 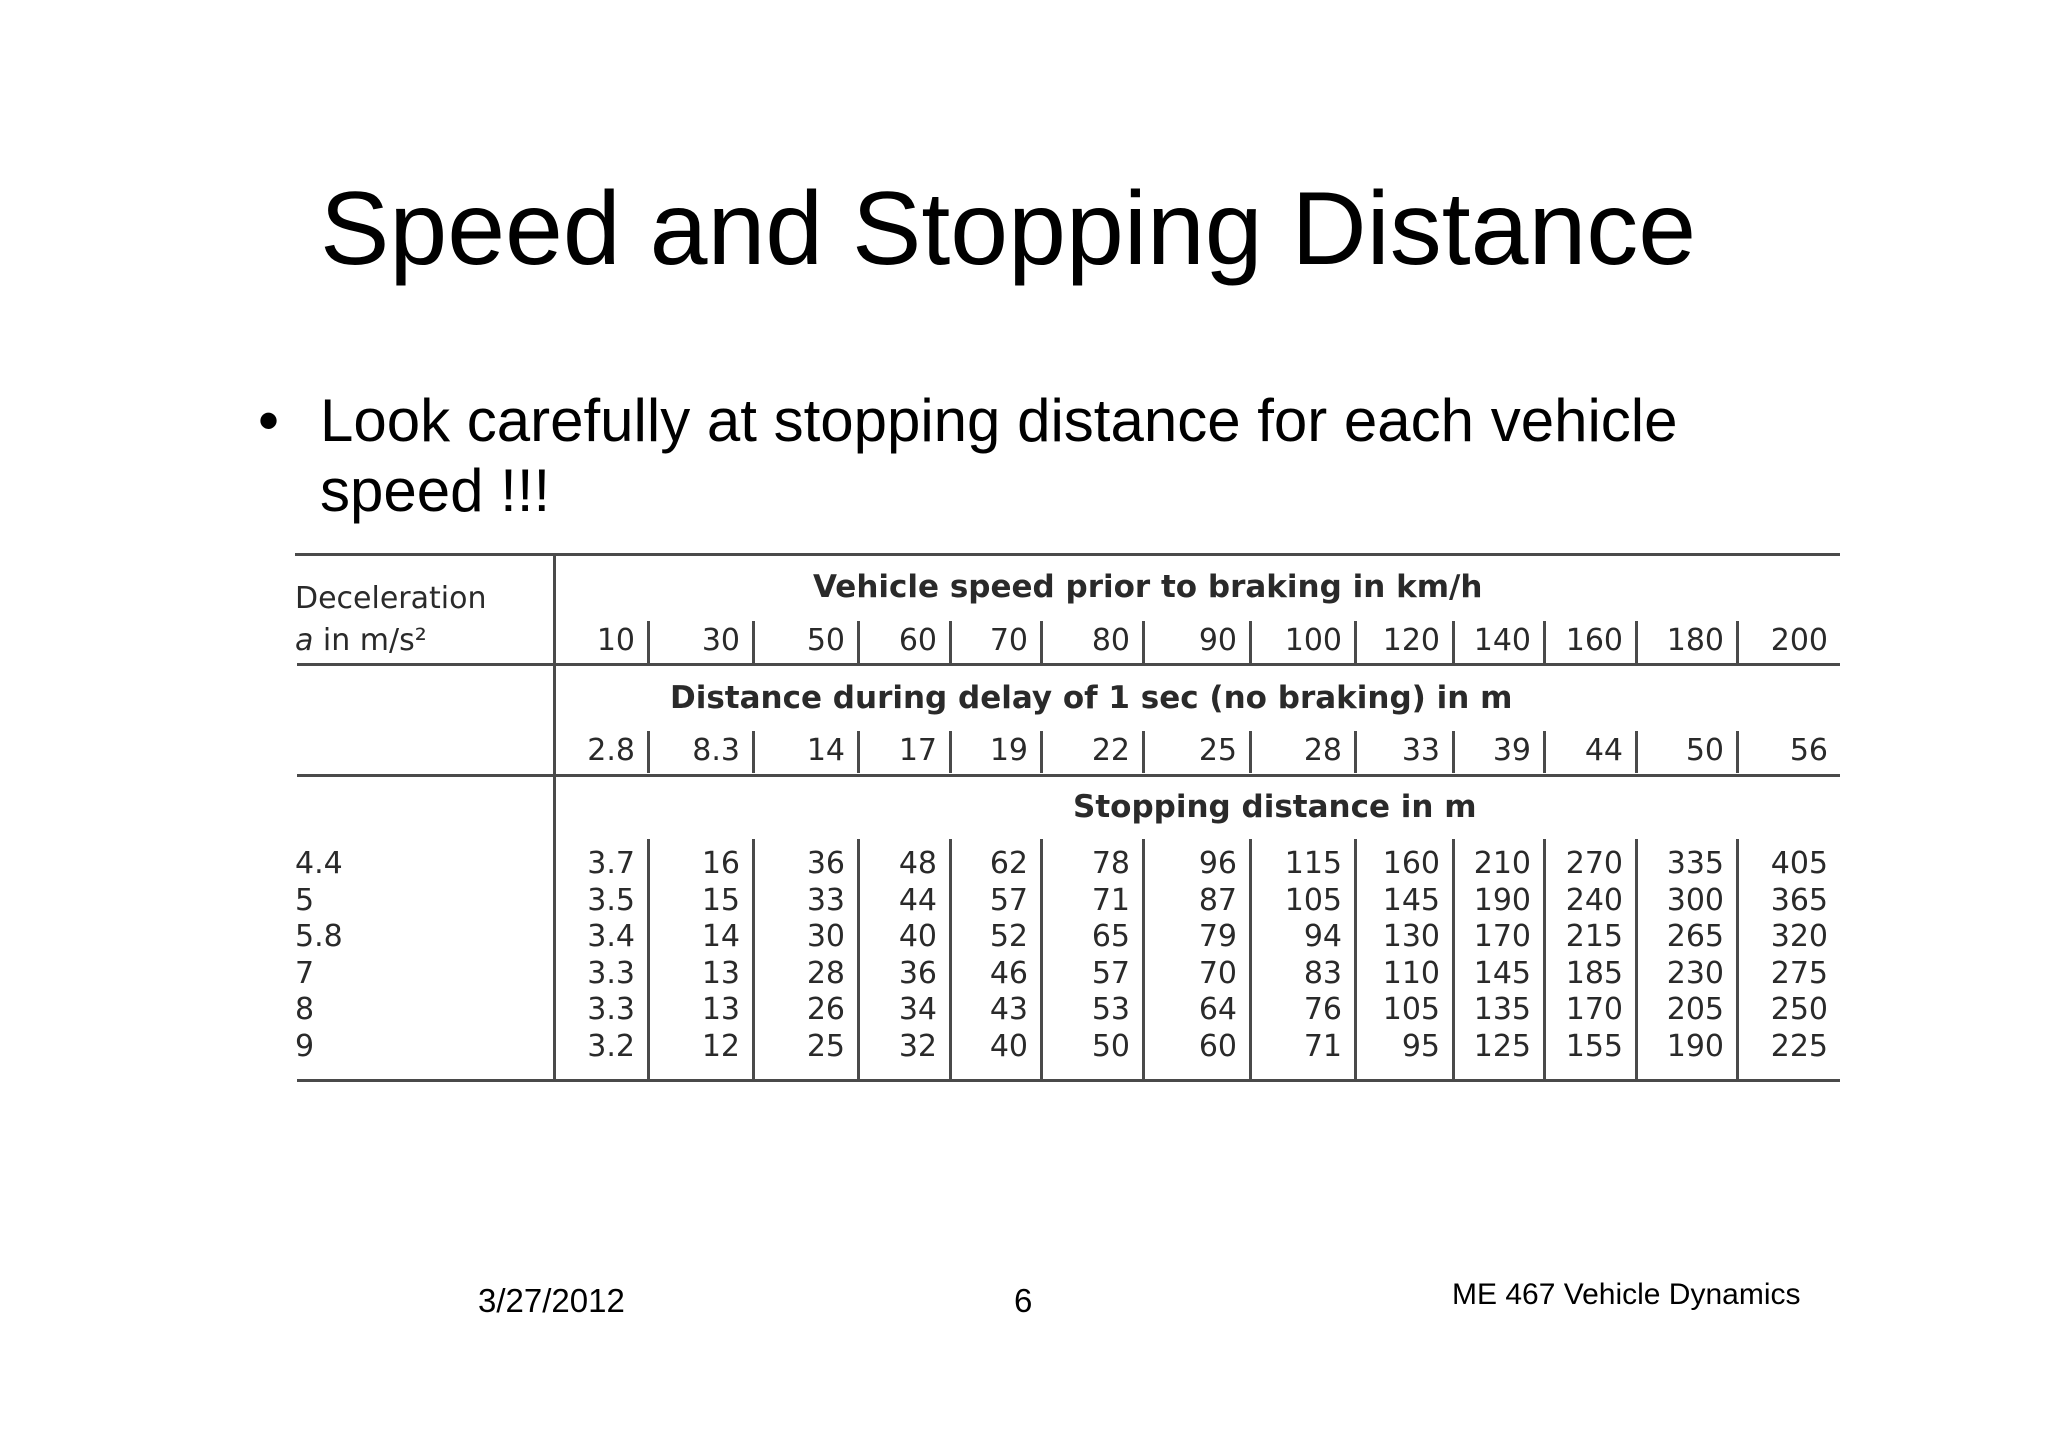 I want to click on delay-cell: 19, so click(x=1008, y=750).